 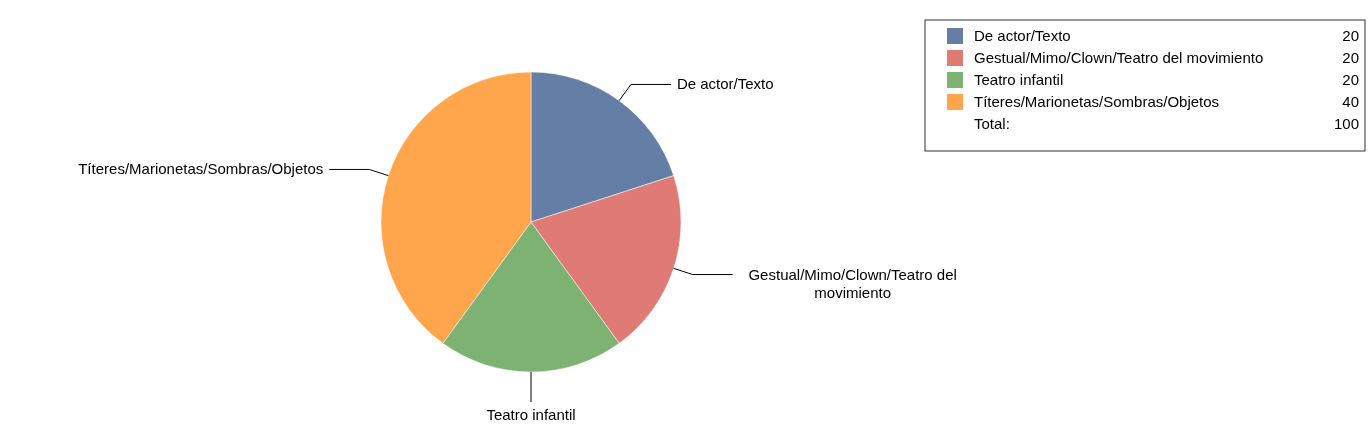 I want to click on slice-label: De actor/Texto, so click(x=725, y=84).